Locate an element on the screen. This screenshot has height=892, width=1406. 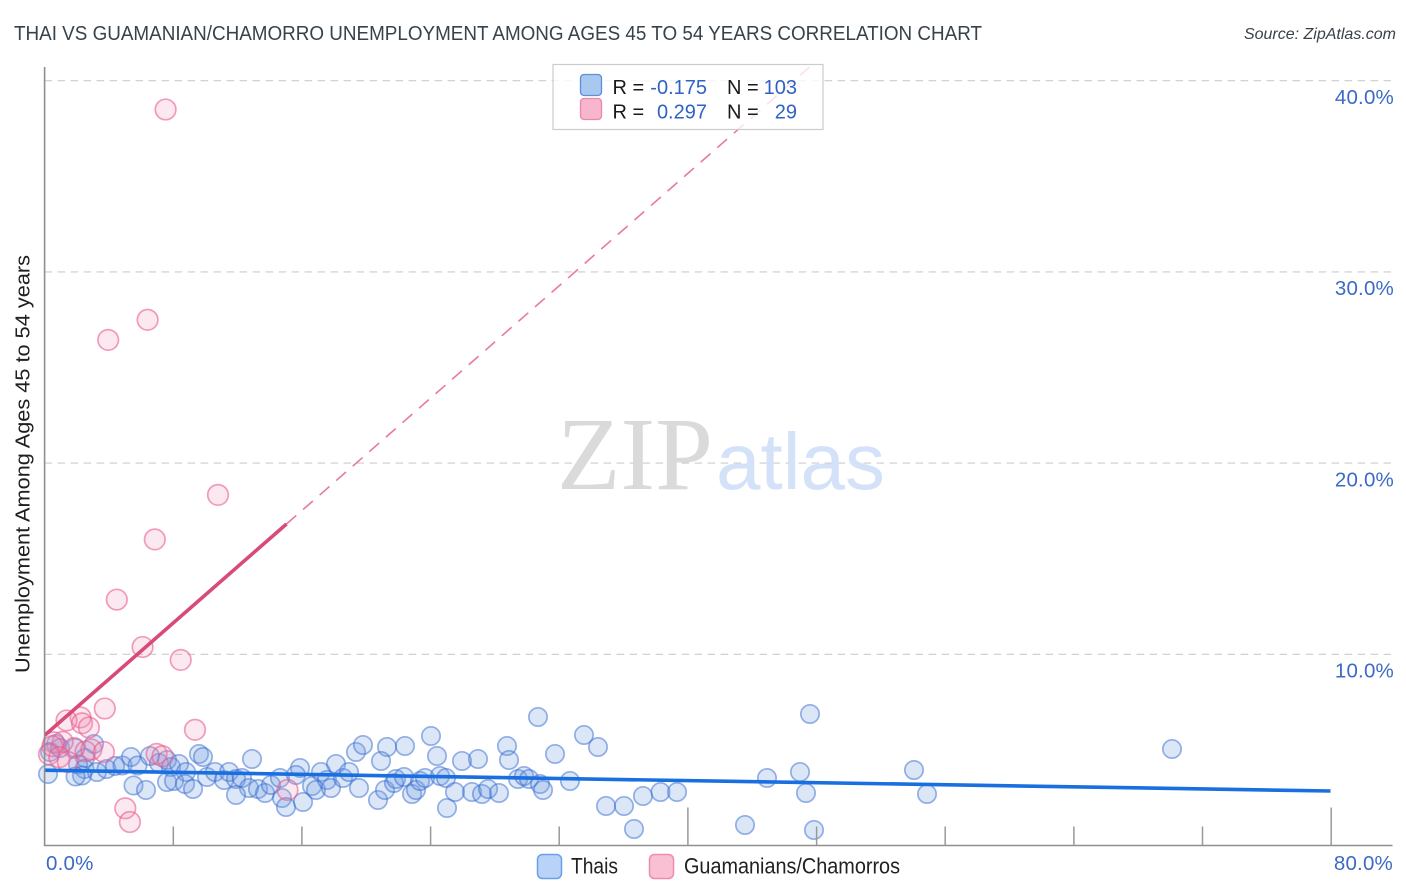
svg-text: 40.0% is located at coordinates (1364, 97).